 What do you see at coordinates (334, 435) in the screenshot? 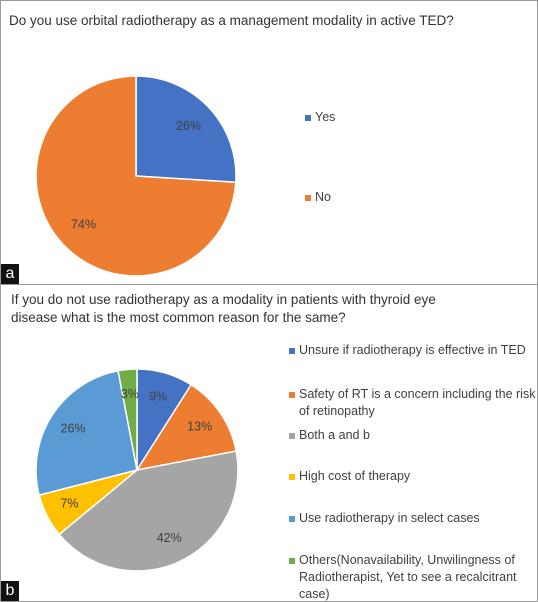
I see `legend-label: Both a and b` at bounding box center [334, 435].